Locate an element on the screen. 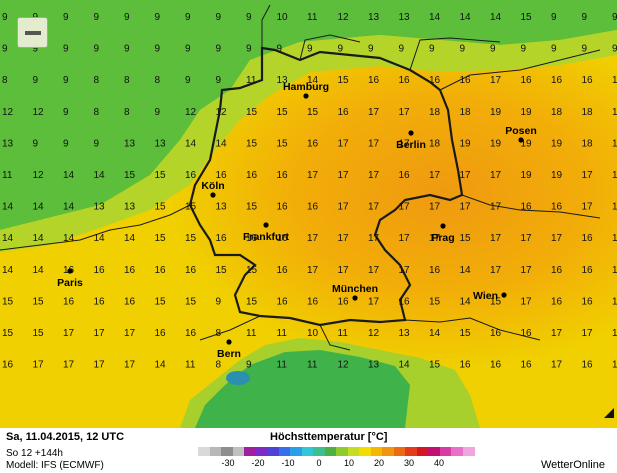 This screenshot has width=617, height=473. temperature-value: 13 is located at coordinates (130, 143).